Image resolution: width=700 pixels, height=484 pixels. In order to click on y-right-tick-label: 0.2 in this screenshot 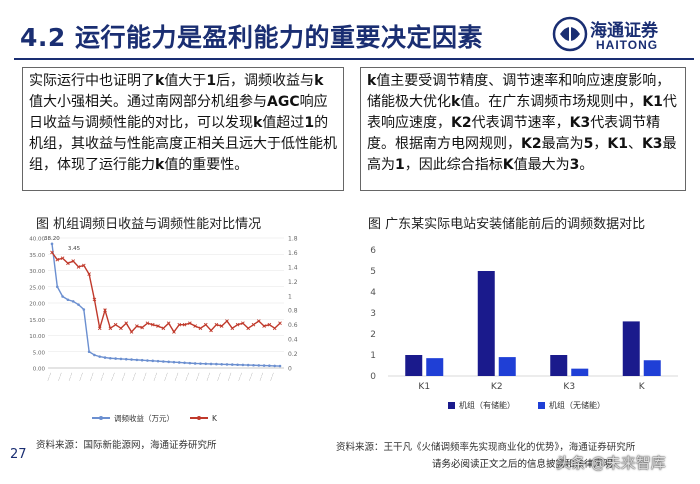, I will do `click(293, 354)`.